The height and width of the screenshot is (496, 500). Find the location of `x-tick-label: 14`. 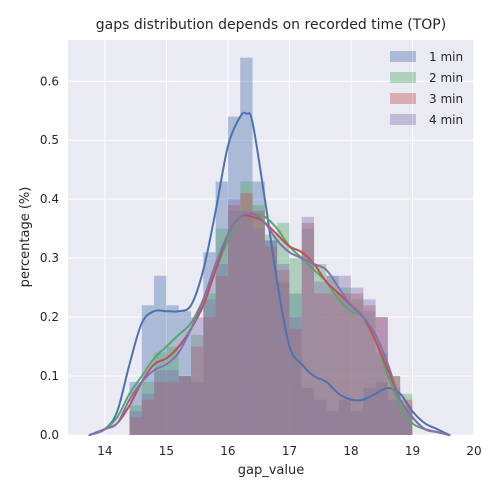

x-tick-label: 14 is located at coordinates (104, 451).